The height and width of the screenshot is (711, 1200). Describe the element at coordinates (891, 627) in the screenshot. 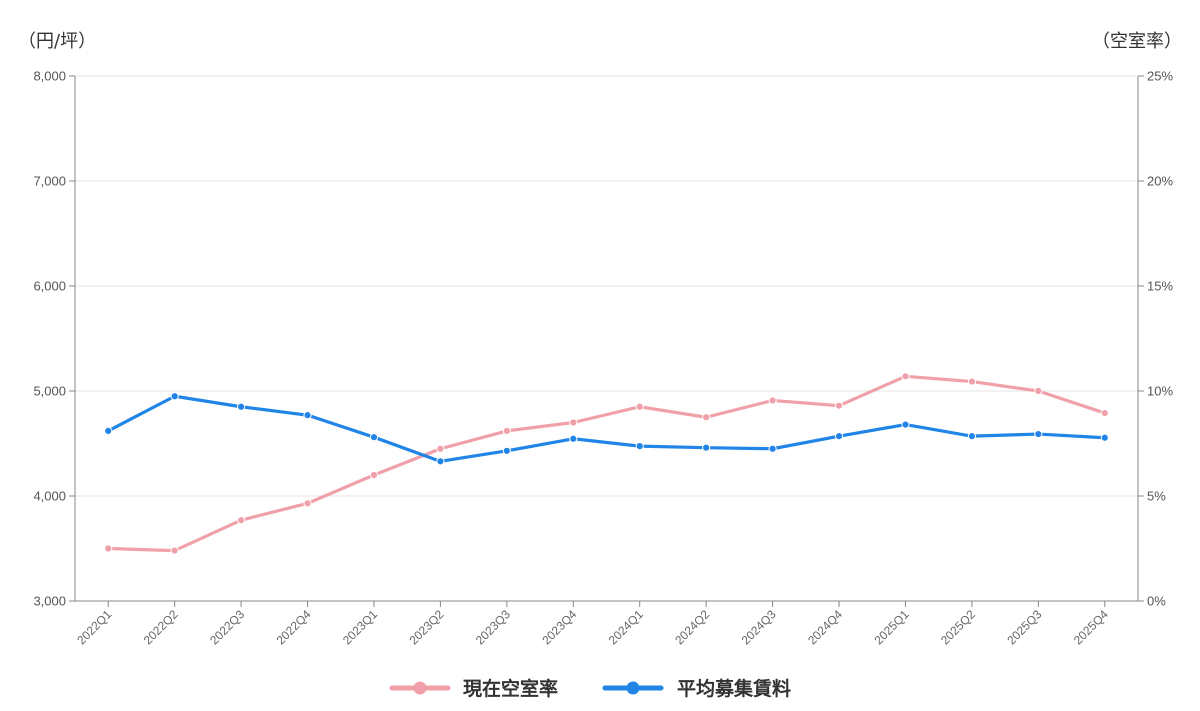

I see `x-tick-label: 2025Q1` at that location.